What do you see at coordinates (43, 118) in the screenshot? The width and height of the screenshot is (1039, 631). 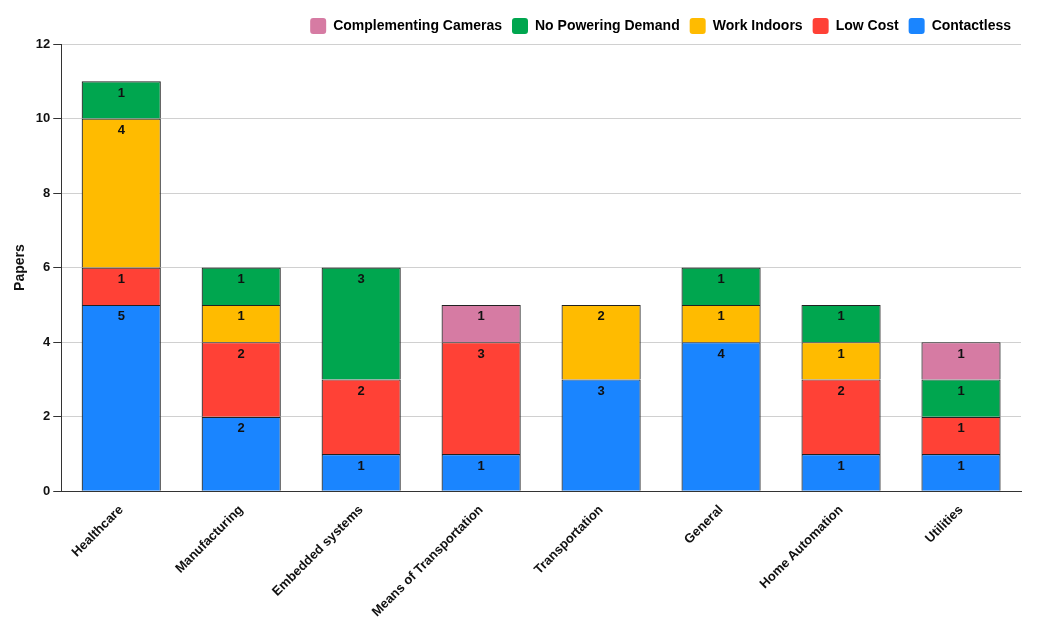 I see `y-tick-label: 10` at bounding box center [43, 118].